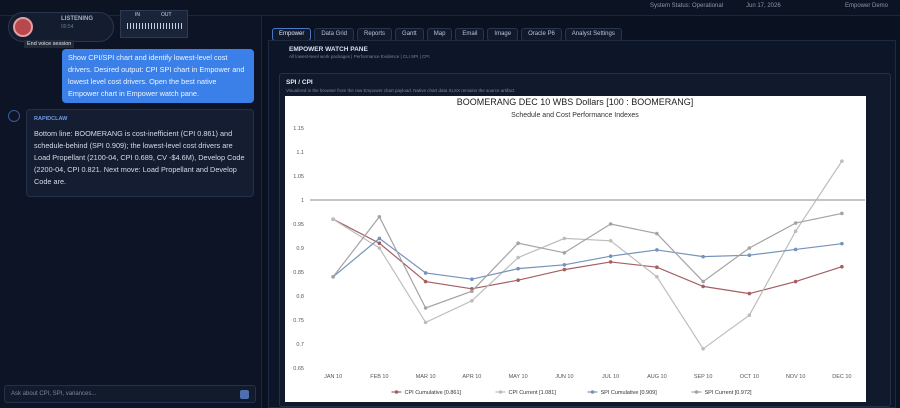 The image size is (900, 408). I want to click on y-tick-label: 0.85, so click(298, 273).